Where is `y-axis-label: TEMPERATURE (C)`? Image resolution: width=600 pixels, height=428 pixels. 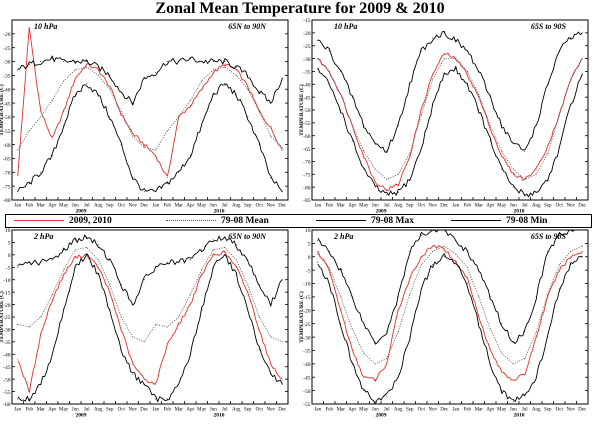
y-axis-label: TEMPERATURE (C) is located at coordinates (2, 110).